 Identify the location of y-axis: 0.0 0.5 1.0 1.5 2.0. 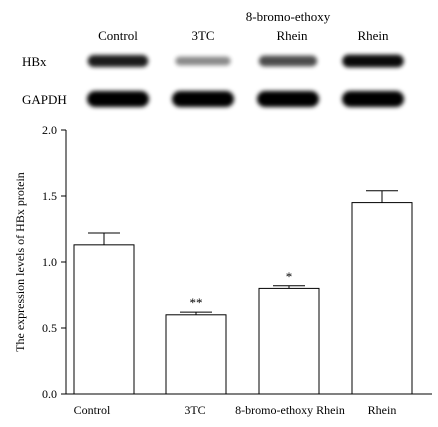
(54, 262).